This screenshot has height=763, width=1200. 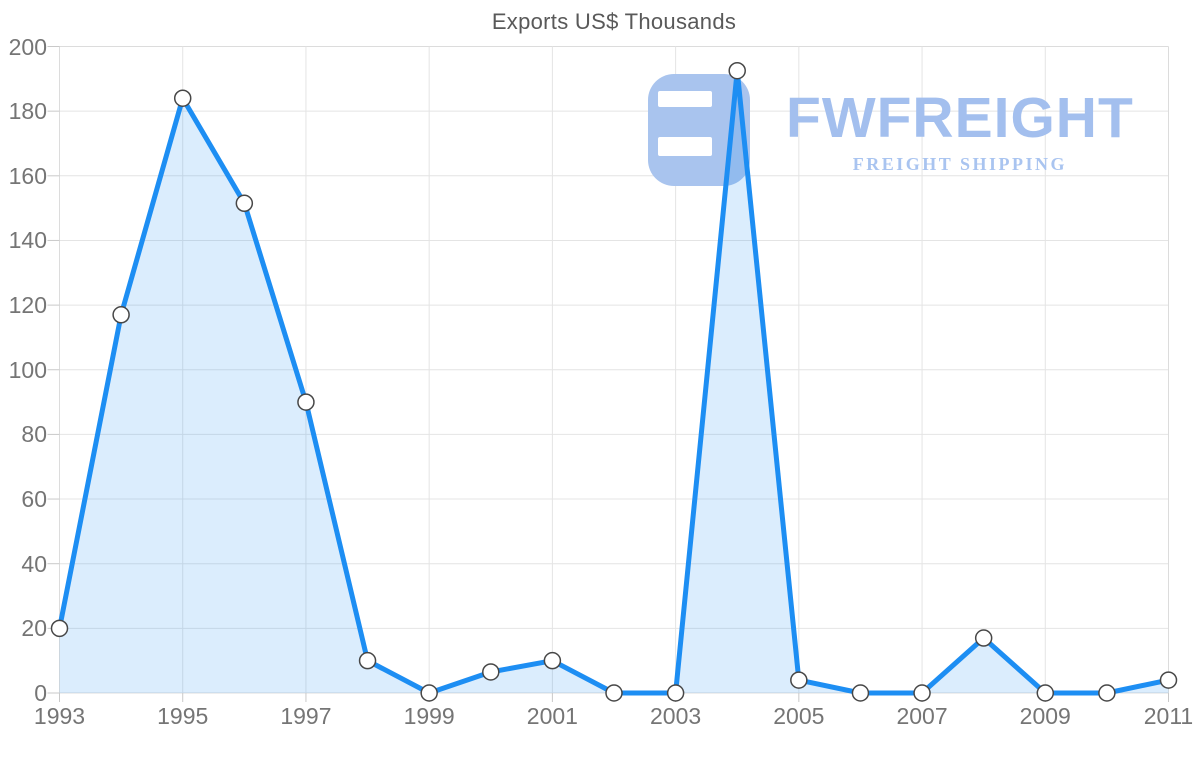 What do you see at coordinates (1045, 716) in the screenshot?
I see `x-tick-label: 2009` at bounding box center [1045, 716].